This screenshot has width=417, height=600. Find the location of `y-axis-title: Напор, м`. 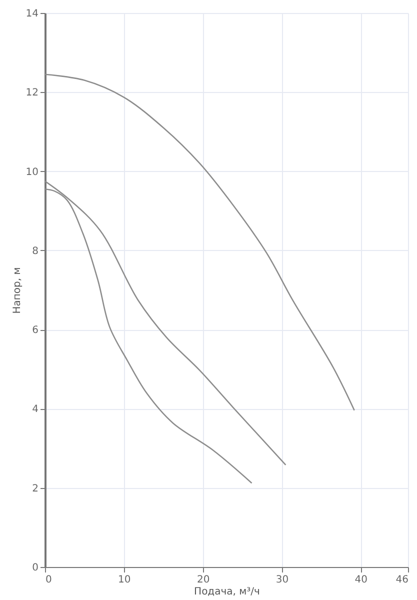

y-axis-title: Напор, м is located at coordinates (17, 290).